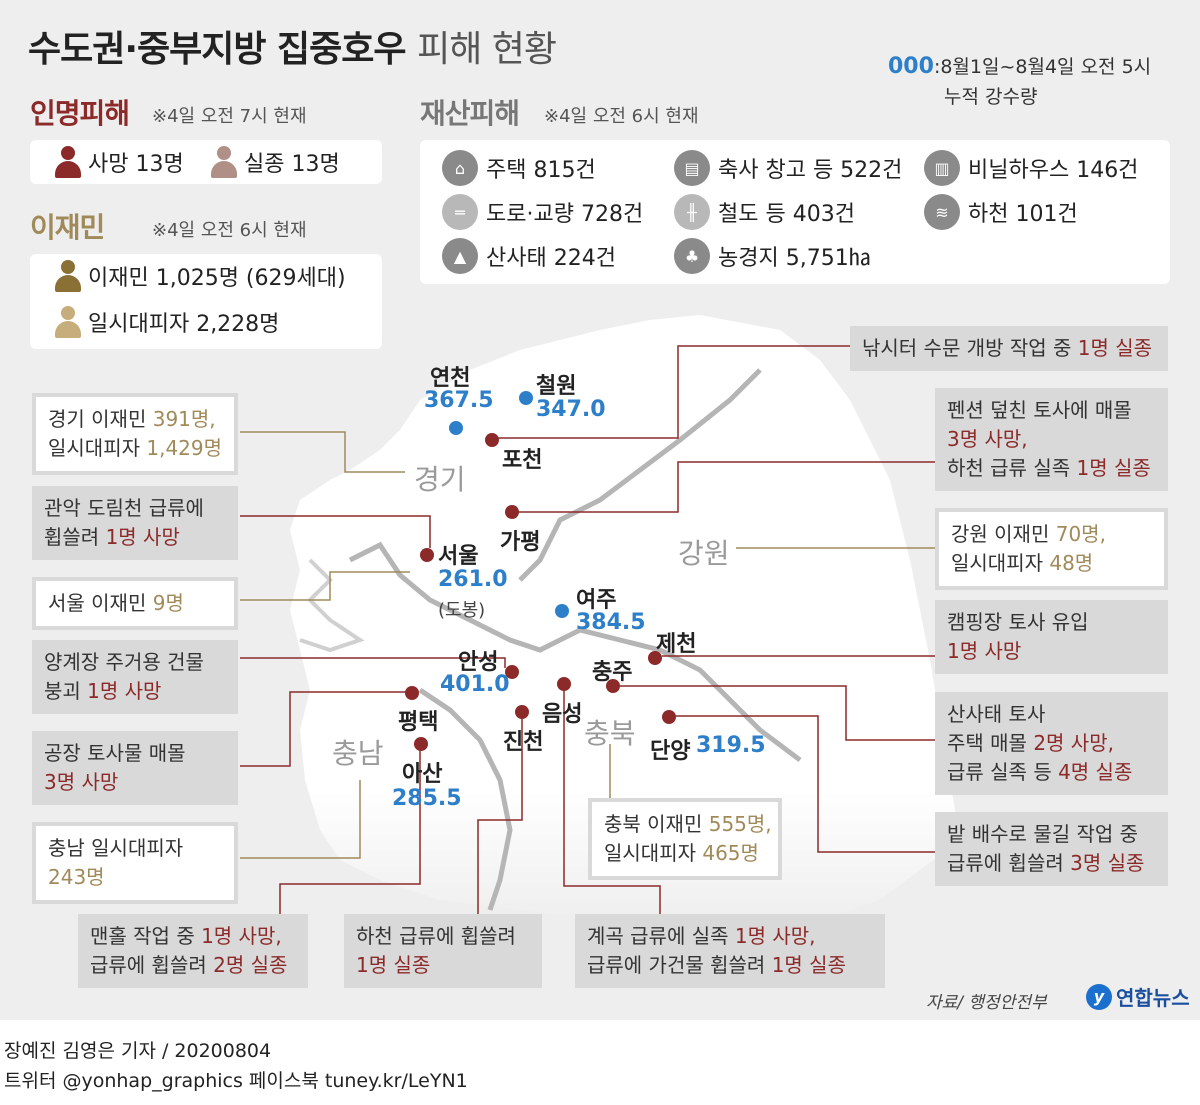 The image size is (1200, 1105). I want to click on casualties-note: ※4일 오전 7시 현재, so click(229, 116).